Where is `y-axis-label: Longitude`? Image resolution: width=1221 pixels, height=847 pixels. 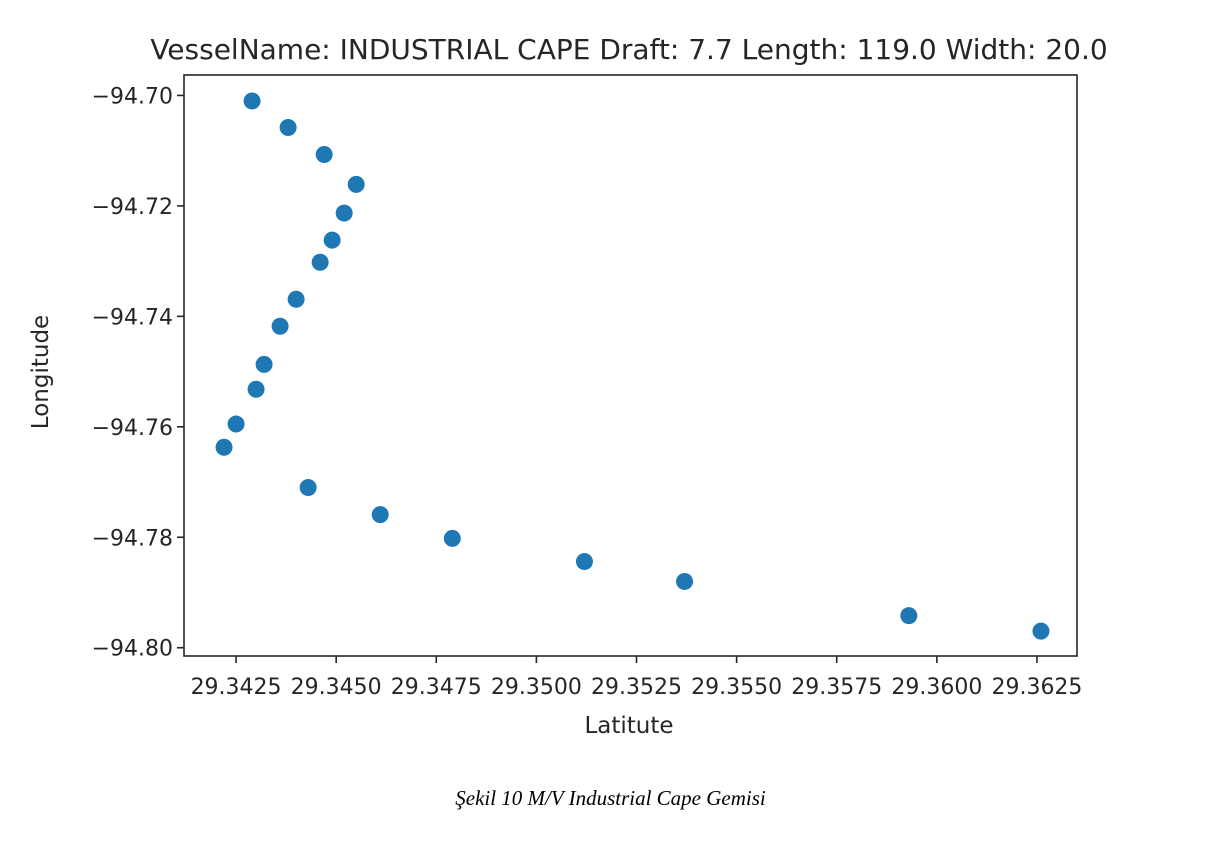
y-axis-label: Longitude is located at coordinates (41, 372).